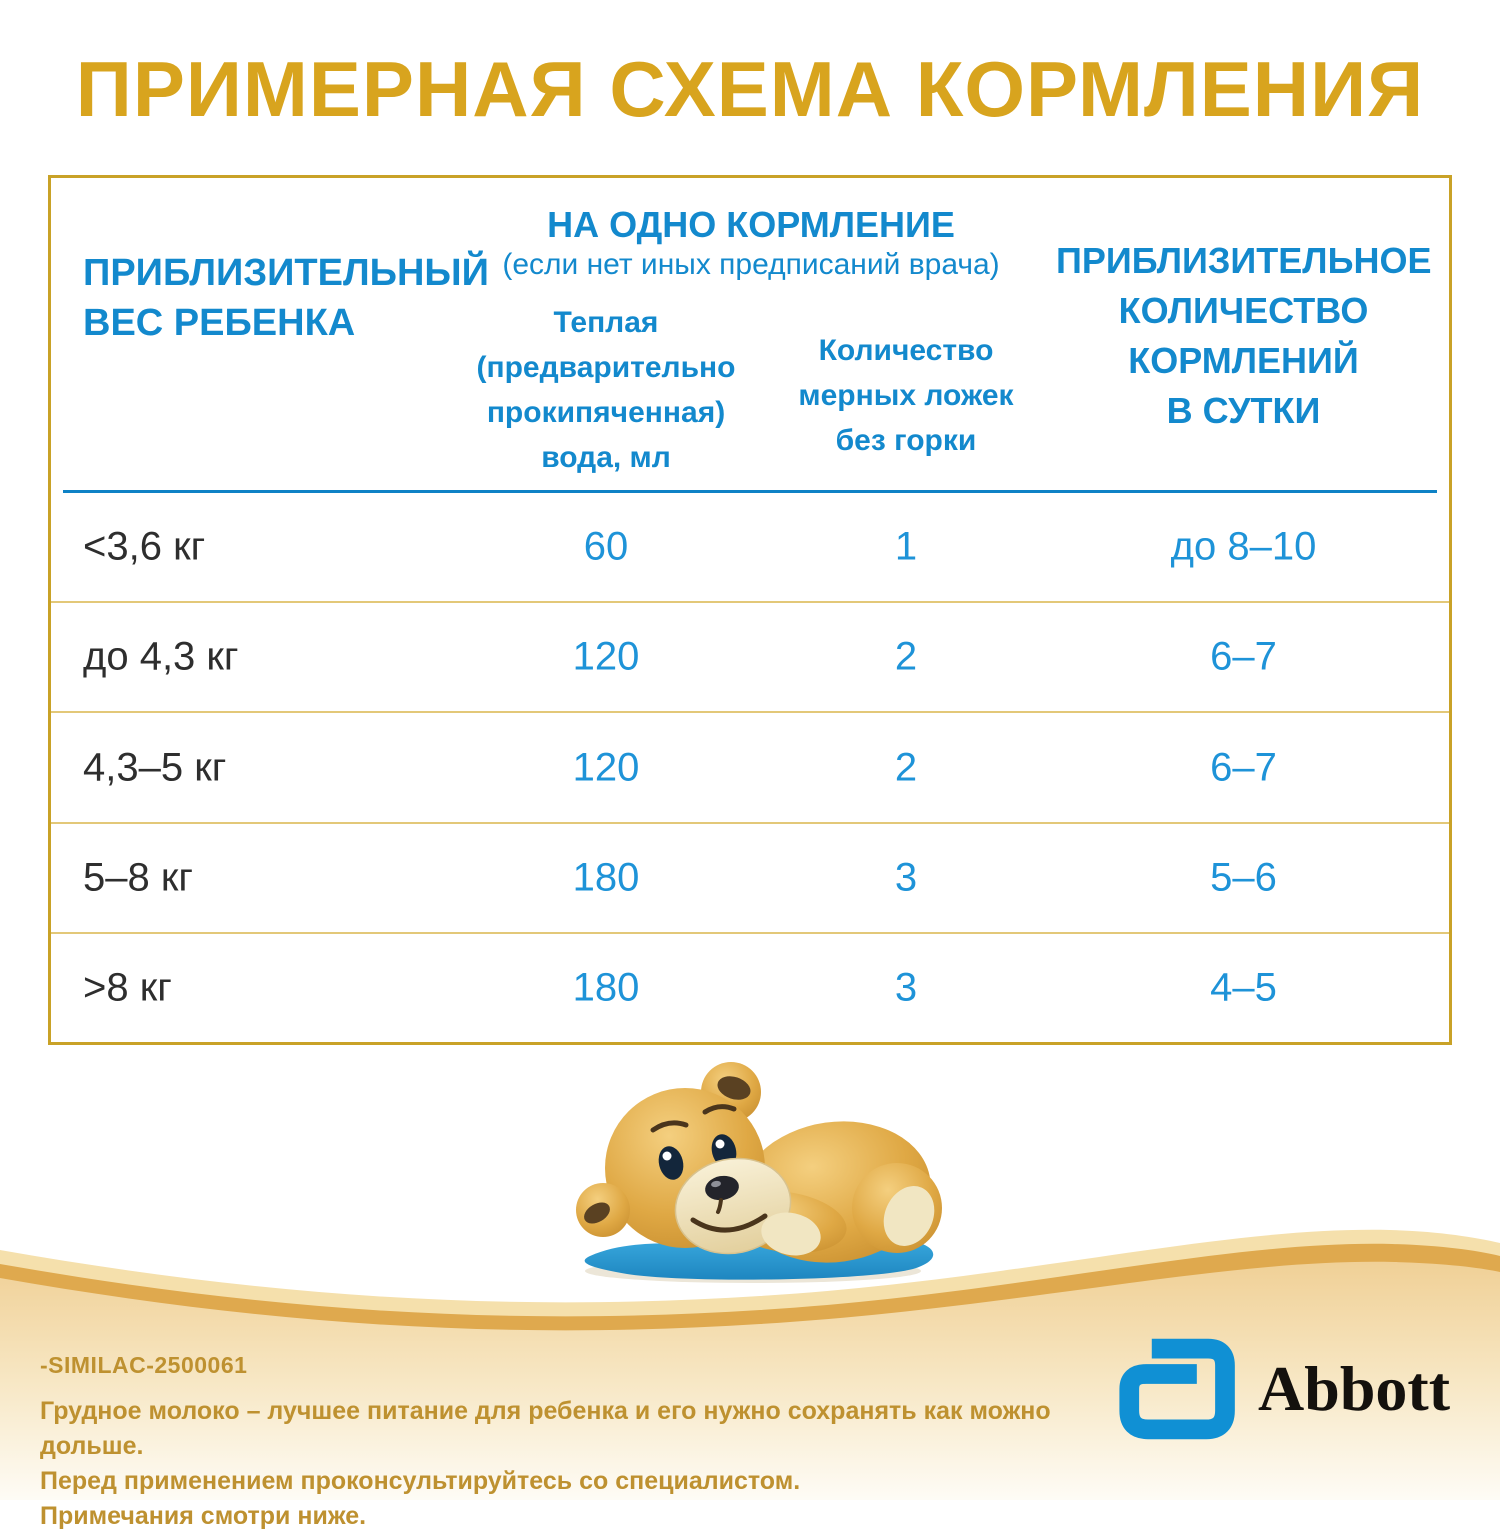 This screenshot has width=1500, height=1534. Describe the element at coordinates (750, 491) in the screenshot. I see `header-divider-line` at that location.